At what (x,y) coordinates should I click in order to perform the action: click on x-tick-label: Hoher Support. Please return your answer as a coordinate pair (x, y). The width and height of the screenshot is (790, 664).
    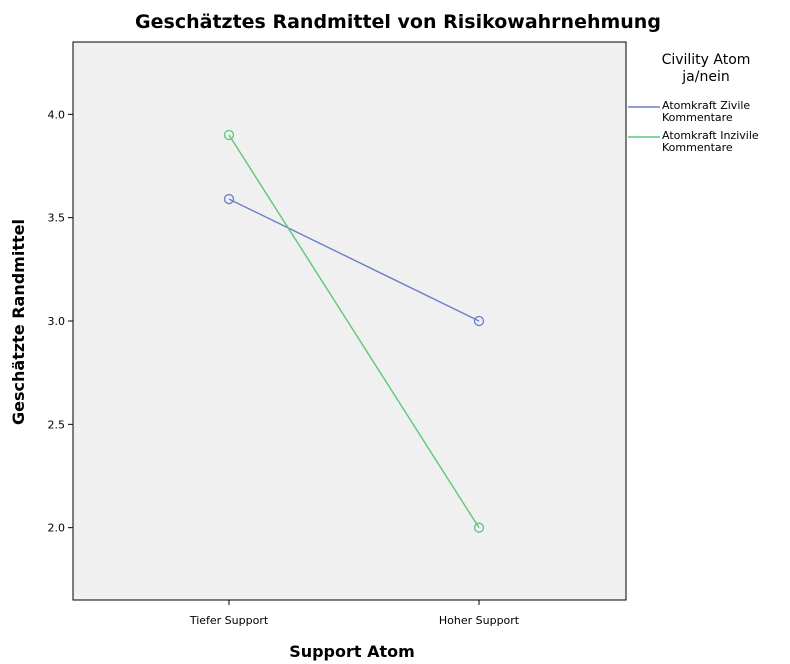
    Looking at the image, I should click on (479, 620).